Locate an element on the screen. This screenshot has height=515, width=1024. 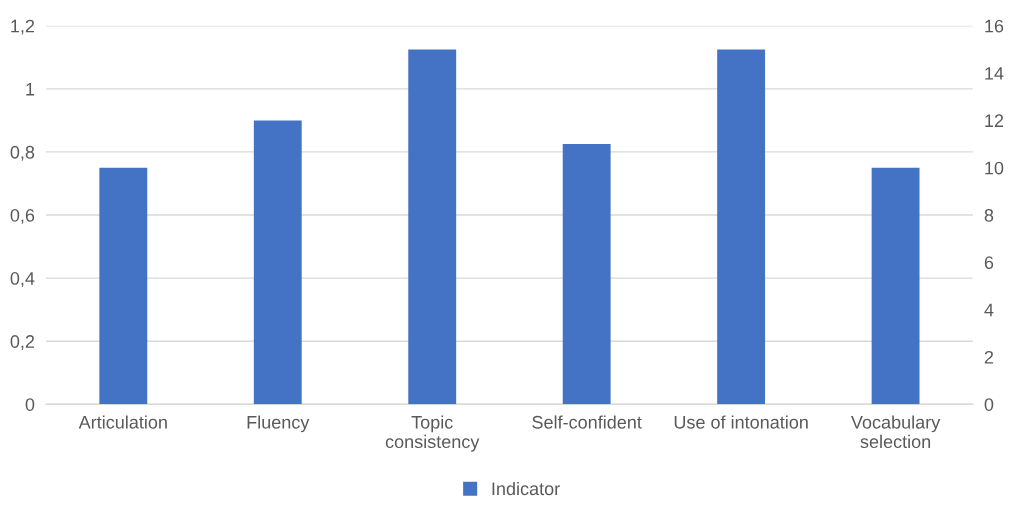
legend-label: Indicator is located at coordinates (526, 488).